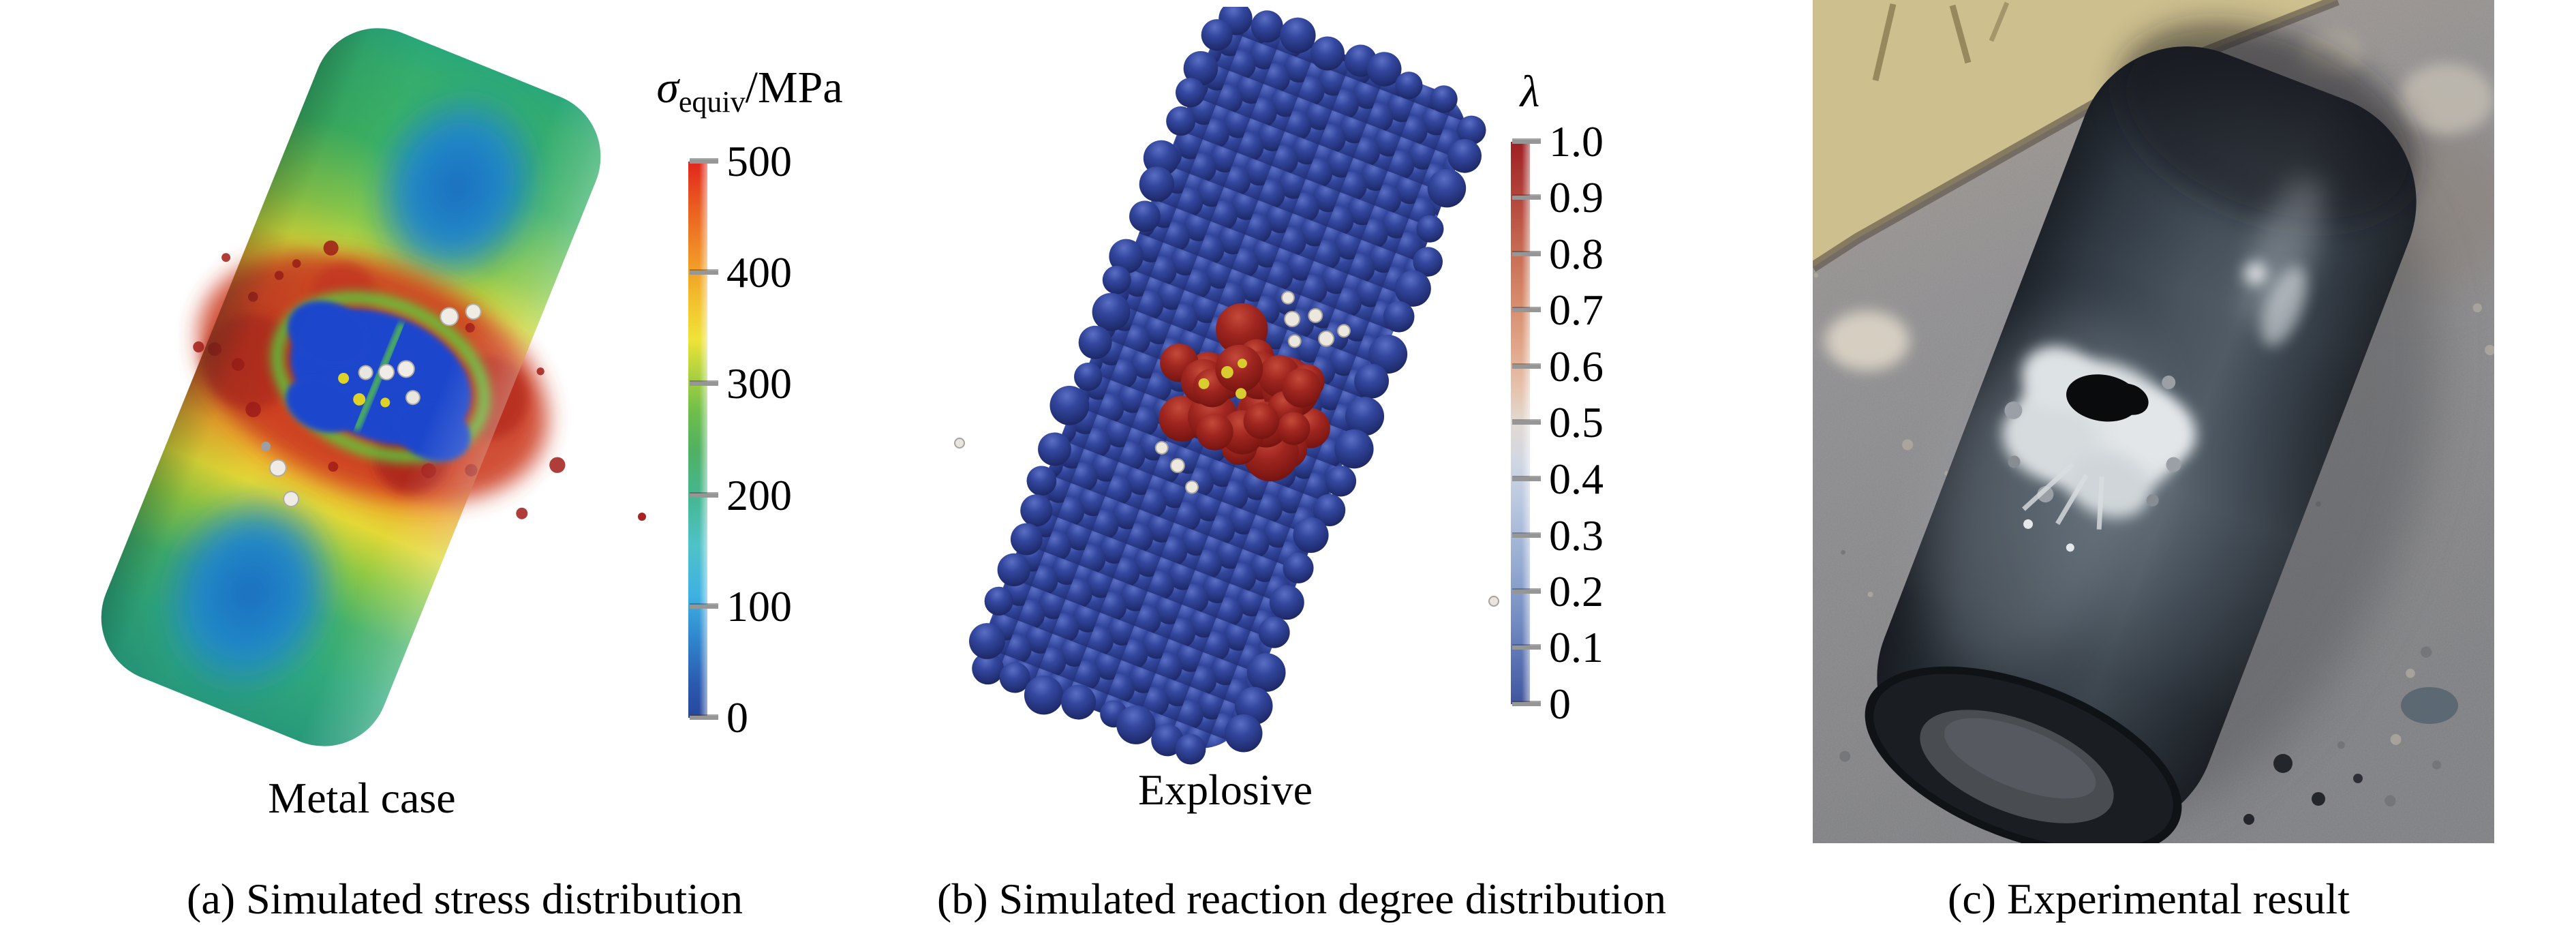  I want to click on caption-c: (c) Experimental result, so click(2149, 899).